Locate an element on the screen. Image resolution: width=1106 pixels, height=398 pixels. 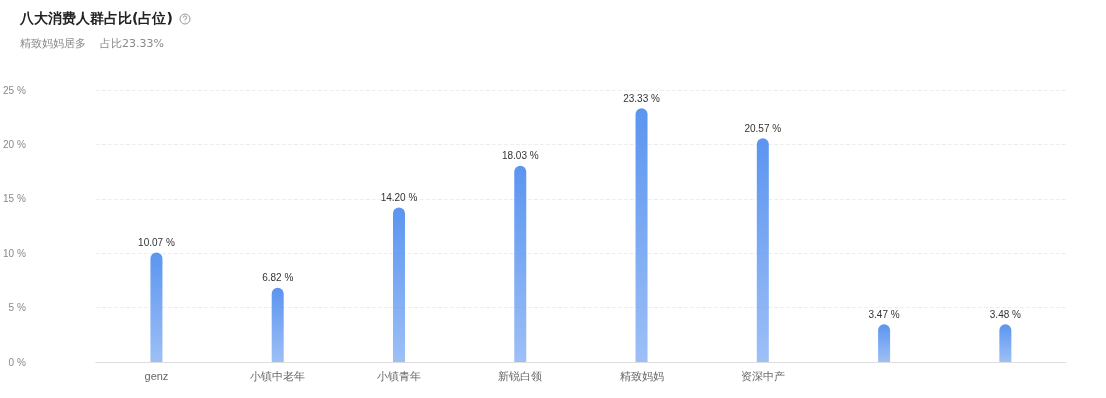
data-label: 6.82 % is located at coordinates (278, 278).